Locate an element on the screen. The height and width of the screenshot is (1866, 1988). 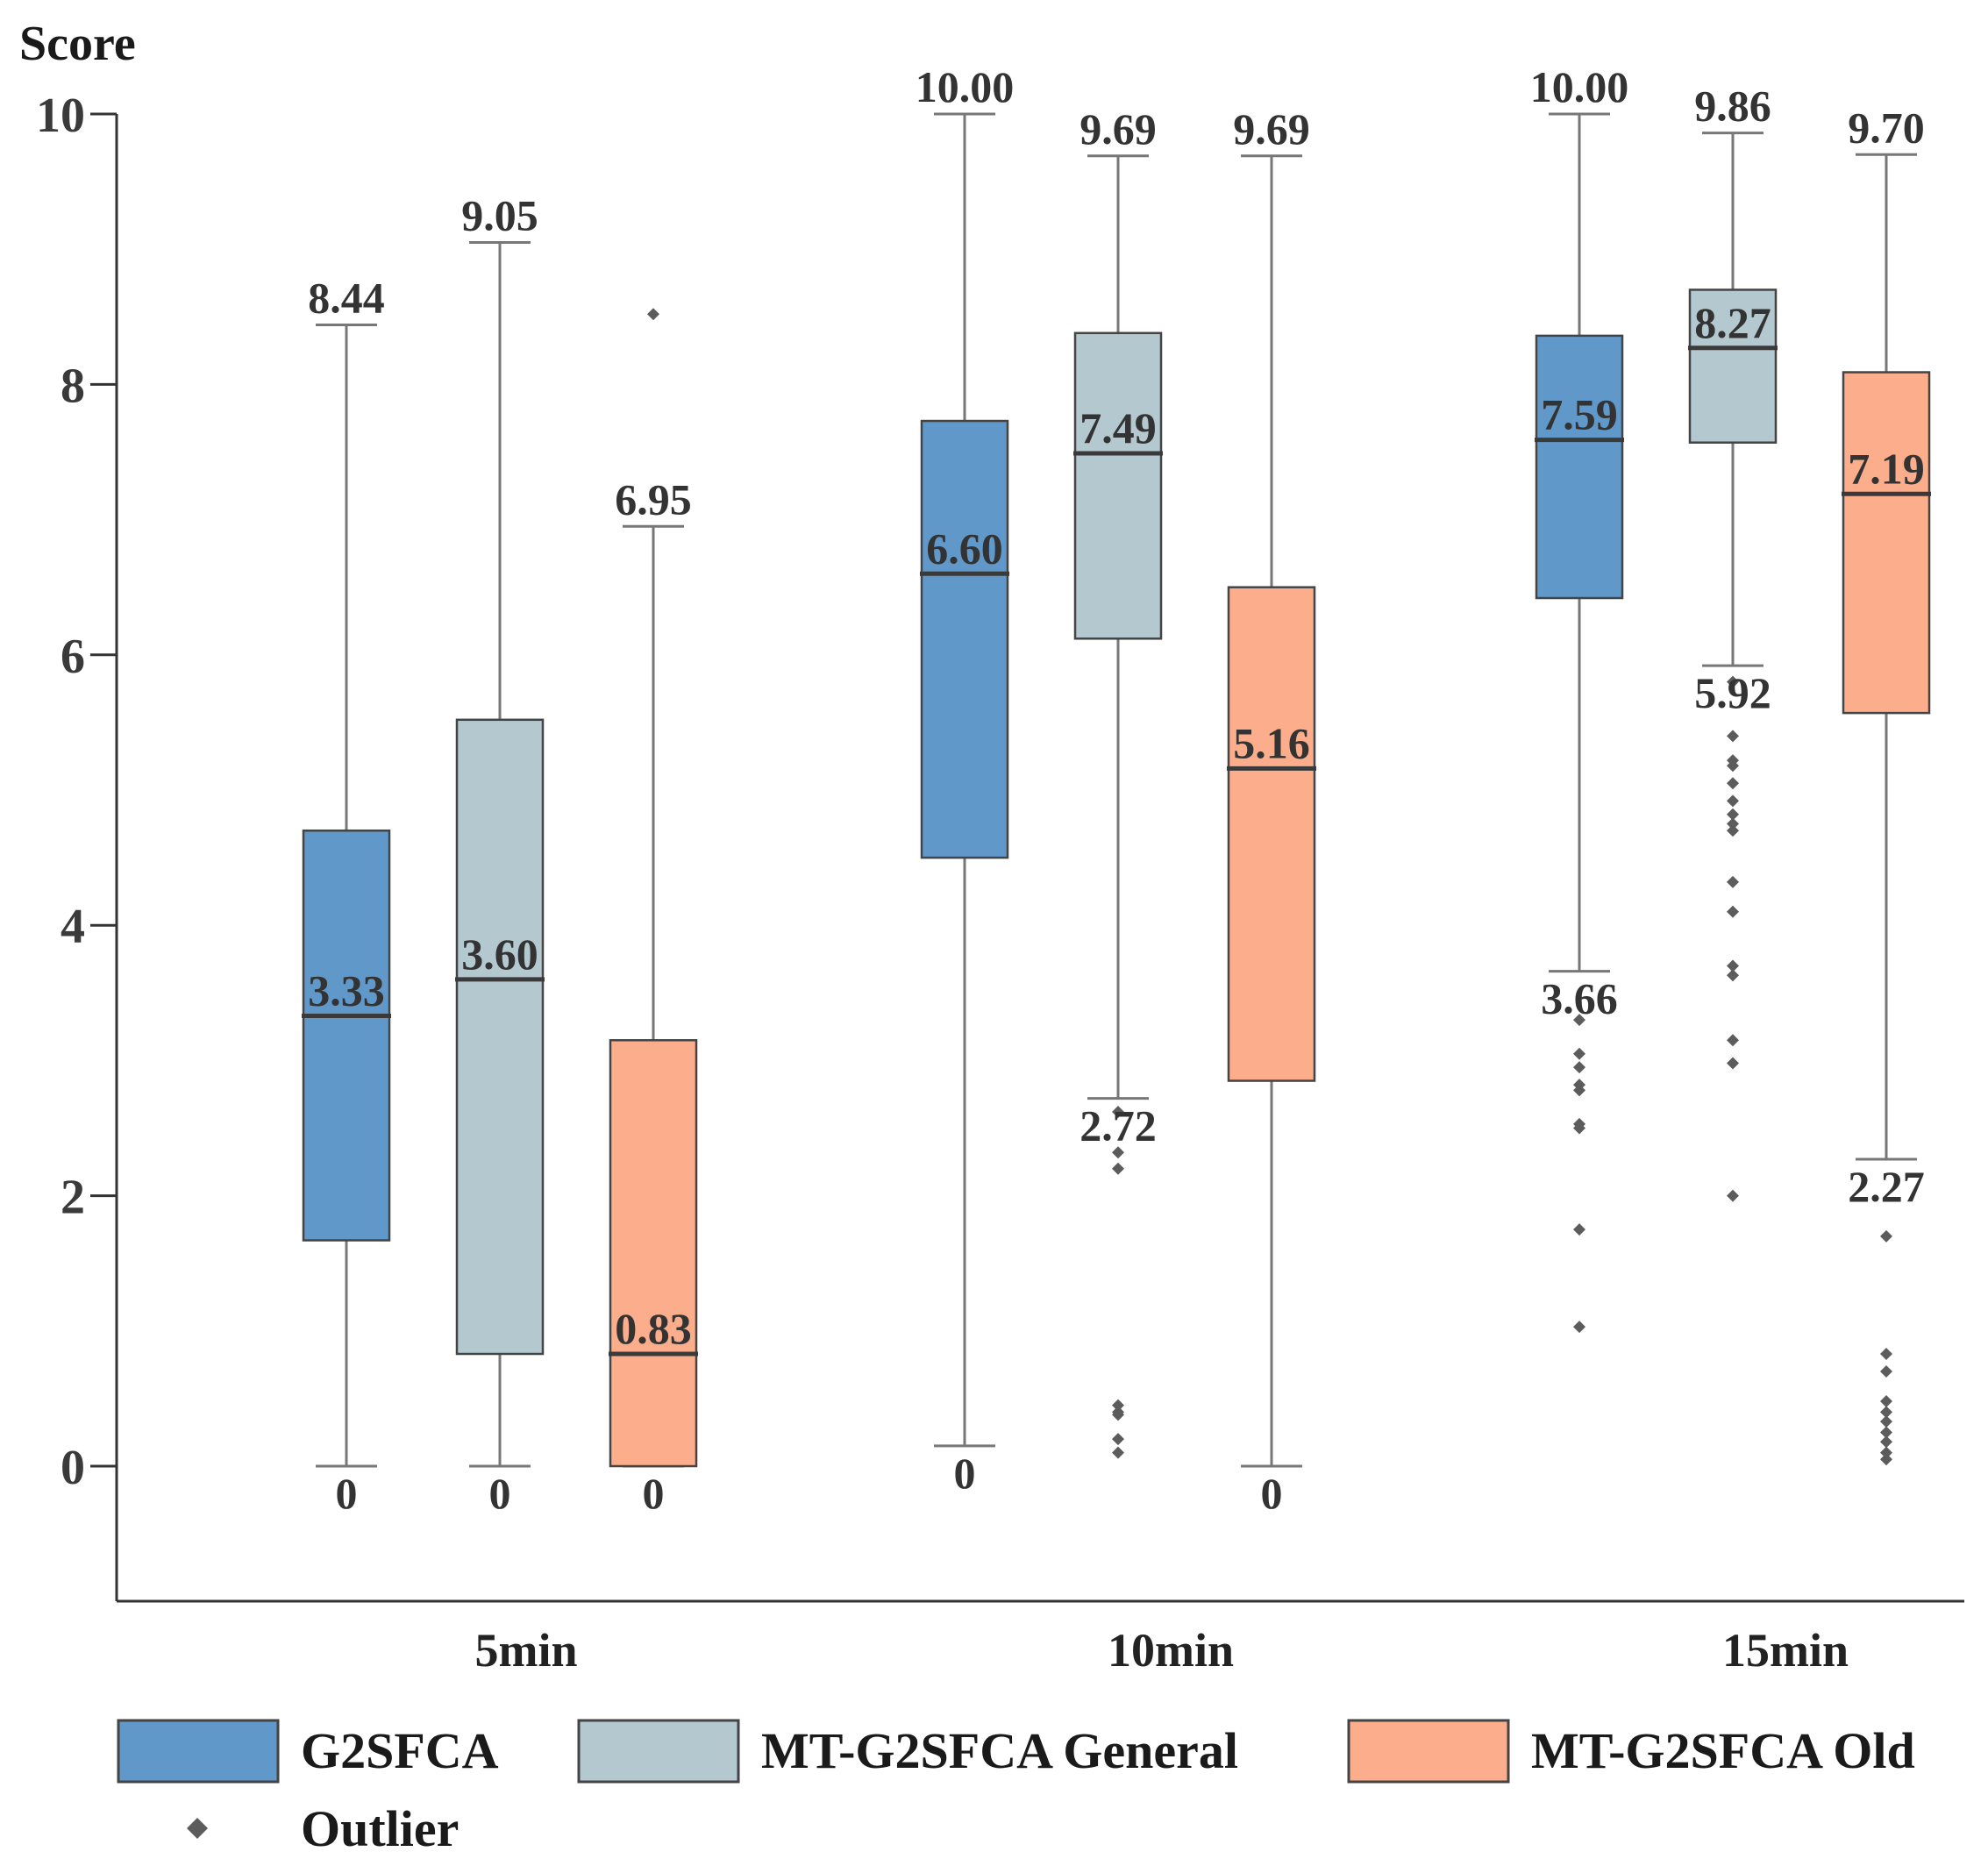
legend-label: MT-G2SFCA General is located at coordinates (999, 1751).